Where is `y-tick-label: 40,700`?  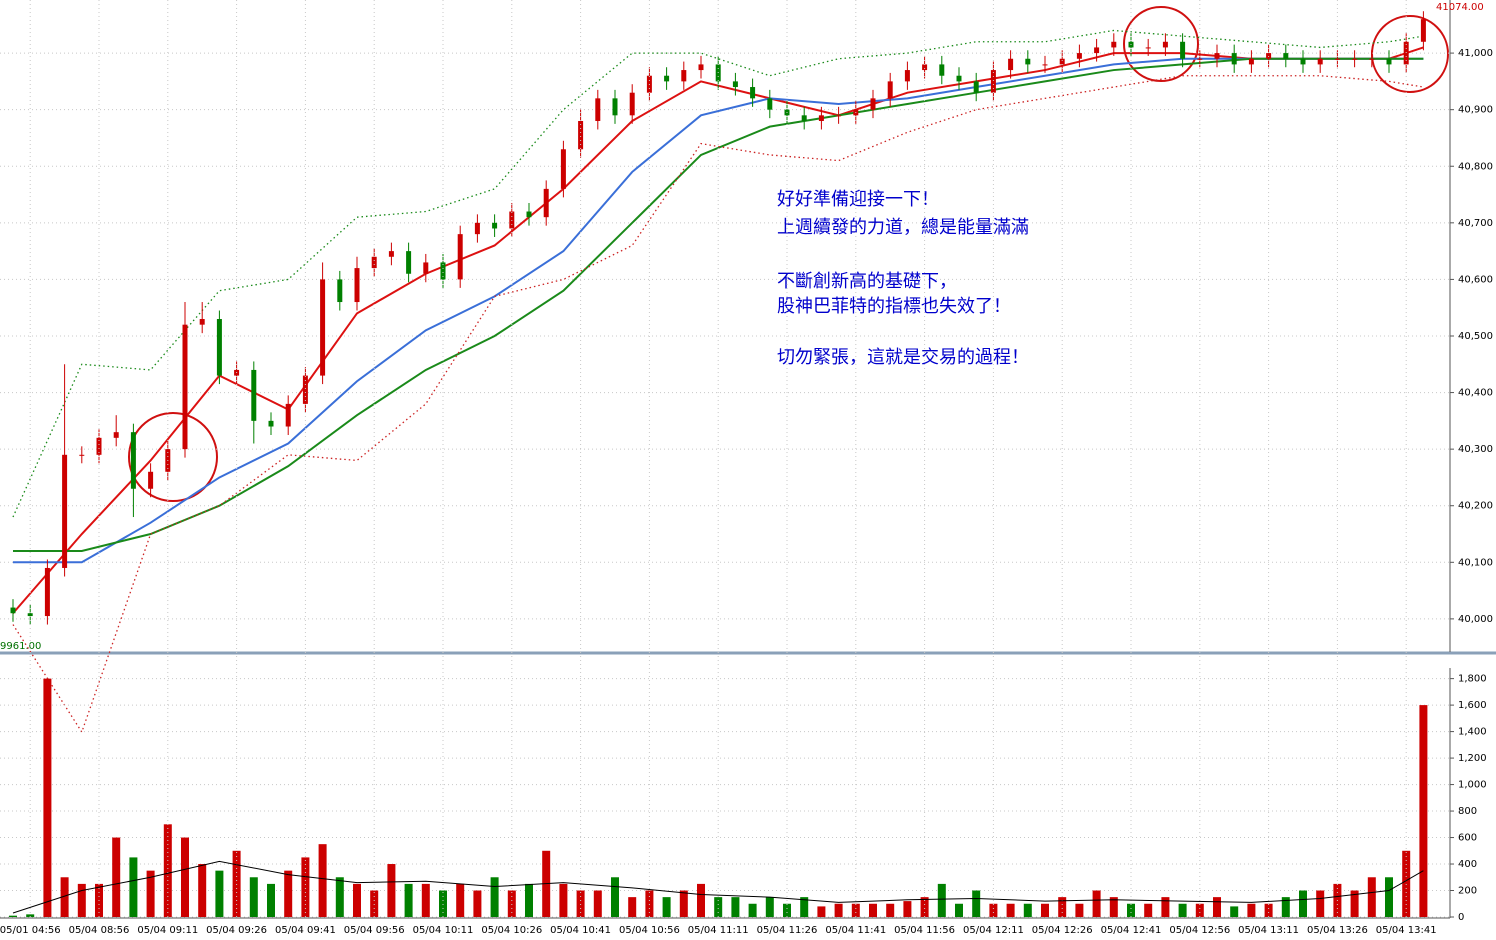 y-tick-label: 40,700 is located at coordinates (1475, 223).